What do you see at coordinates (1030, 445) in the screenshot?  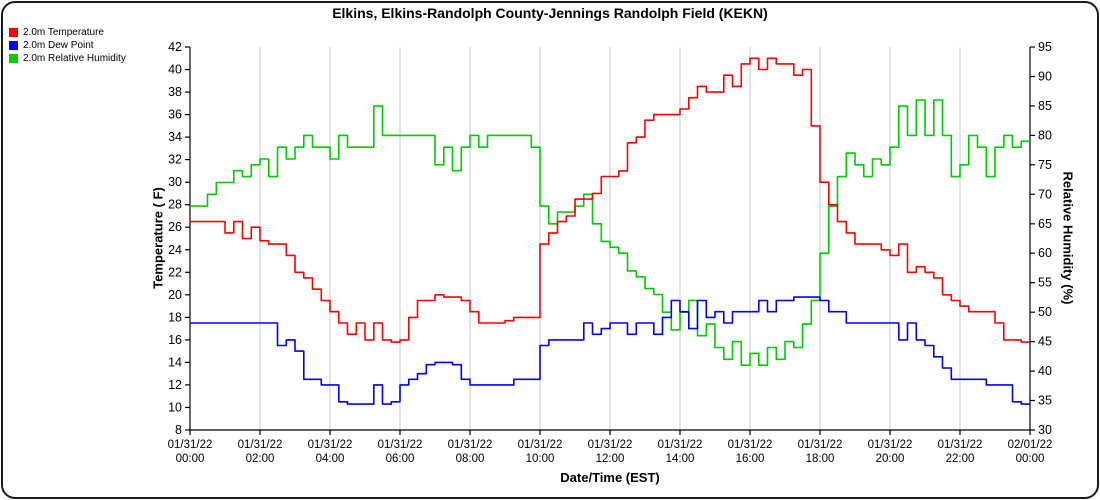 I see `svg-text: 02/01/22` at bounding box center [1030, 445].